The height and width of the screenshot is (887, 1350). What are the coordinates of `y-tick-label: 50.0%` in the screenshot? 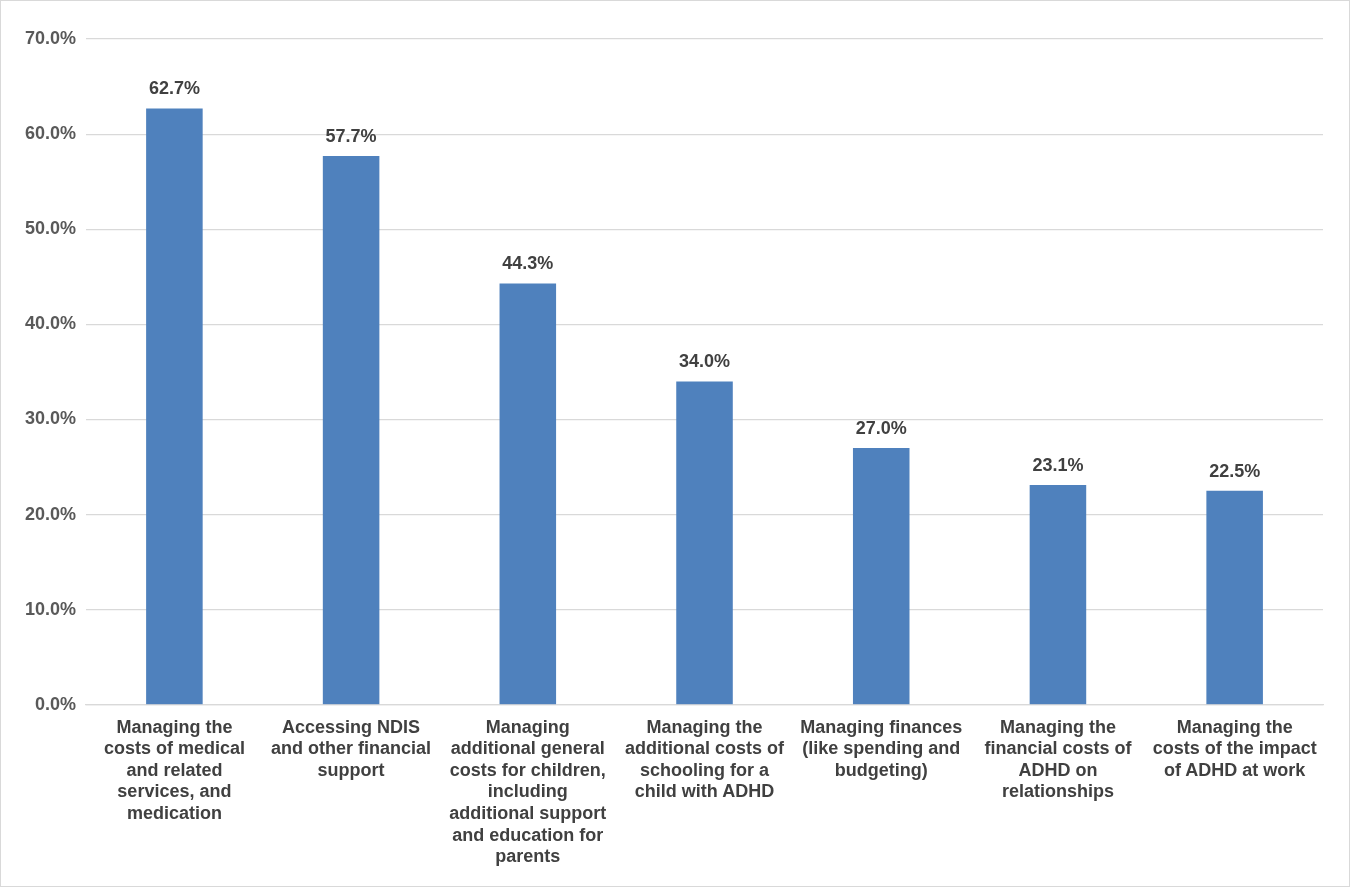 It's located at (50, 228).